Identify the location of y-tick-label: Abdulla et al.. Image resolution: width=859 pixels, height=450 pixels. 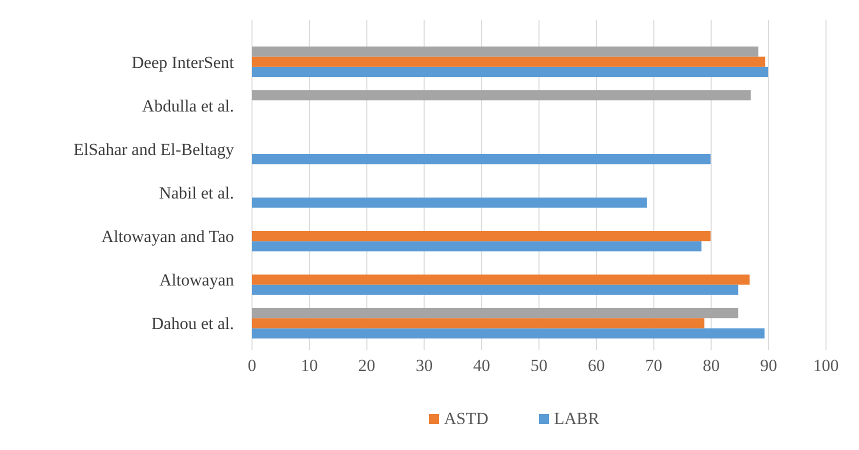
(188, 106).